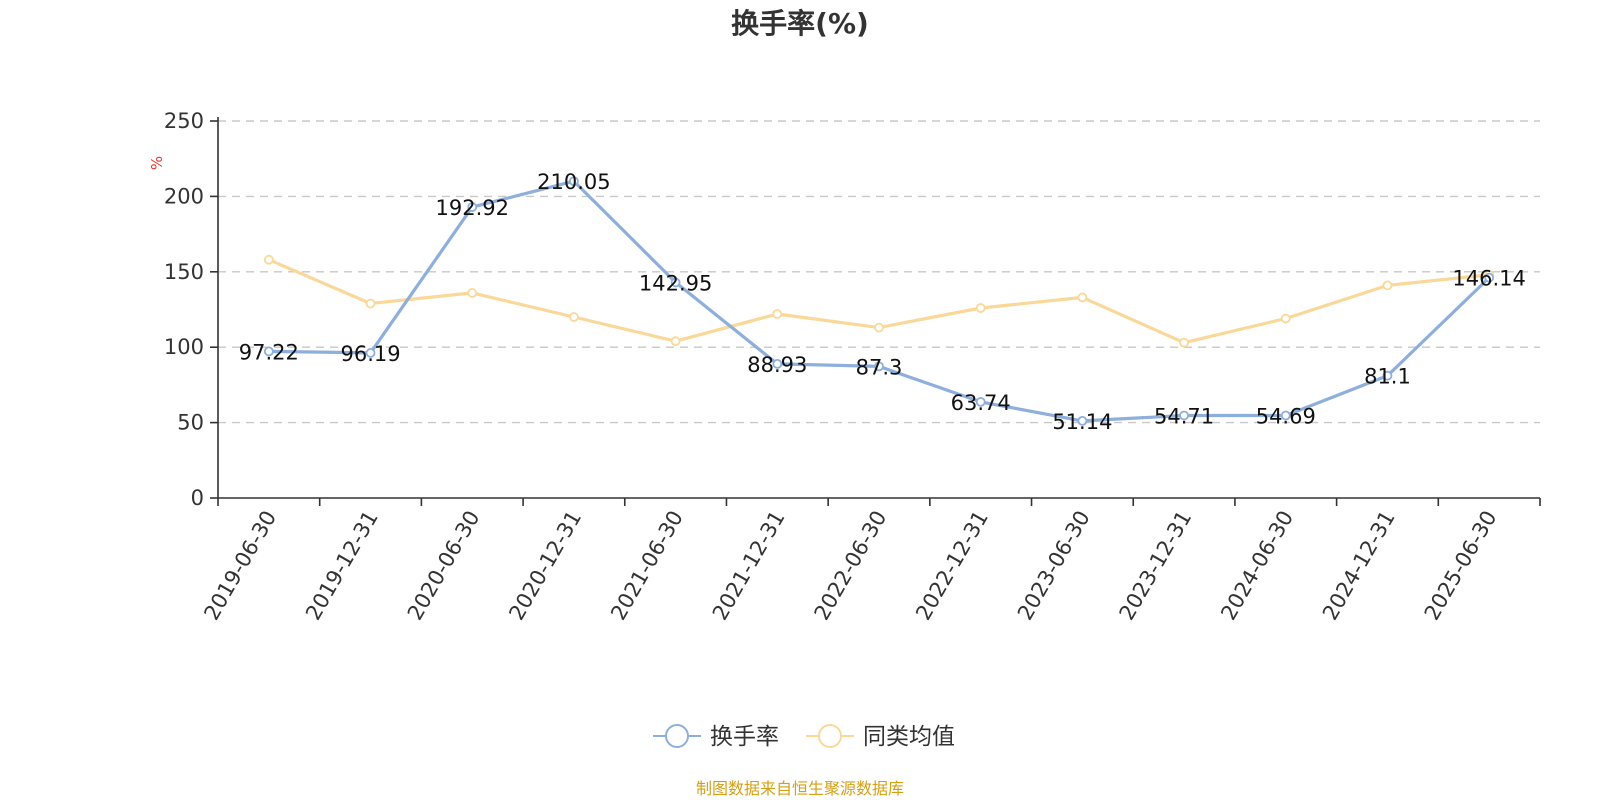  I want to click on data-label: 88.93, so click(777, 365).